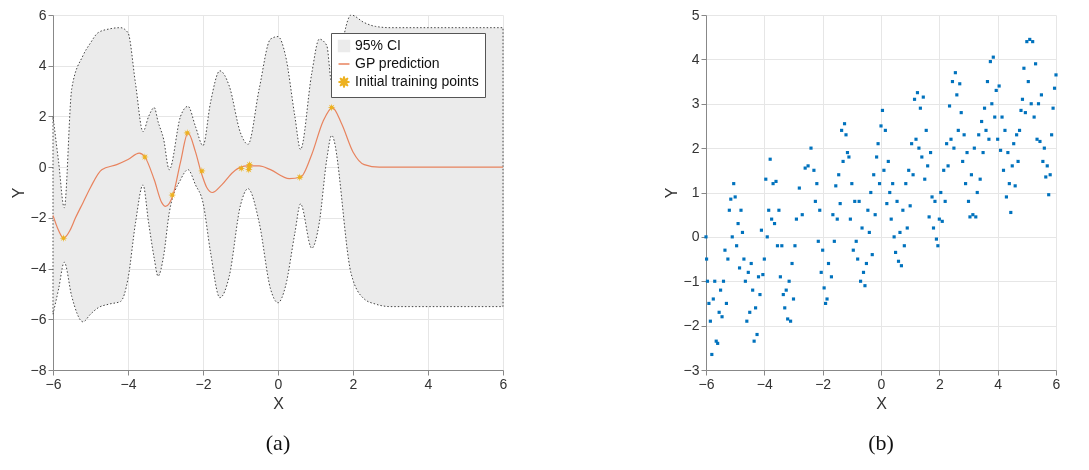 Image resolution: width=1089 pixels, height=470 pixels. I want to click on y-tick-label: −1, so click(691, 280).